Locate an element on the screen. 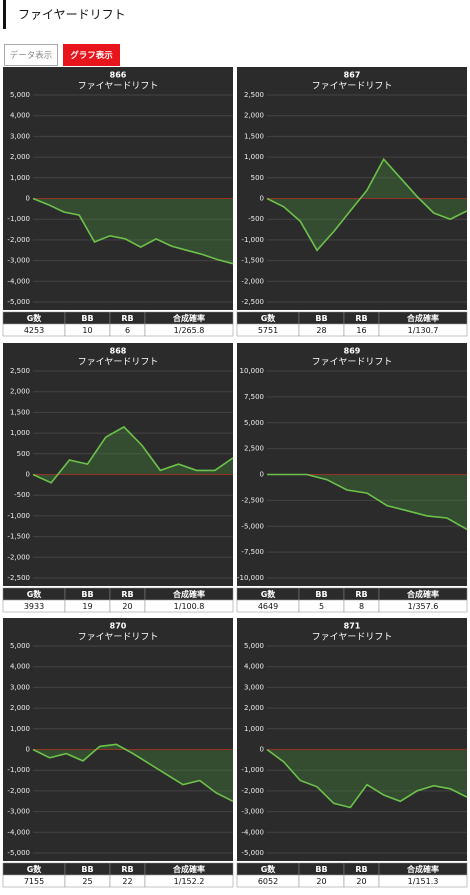 The image size is (470, 895). tab-data-label: データ表示 is located at coordinates (31, 55).